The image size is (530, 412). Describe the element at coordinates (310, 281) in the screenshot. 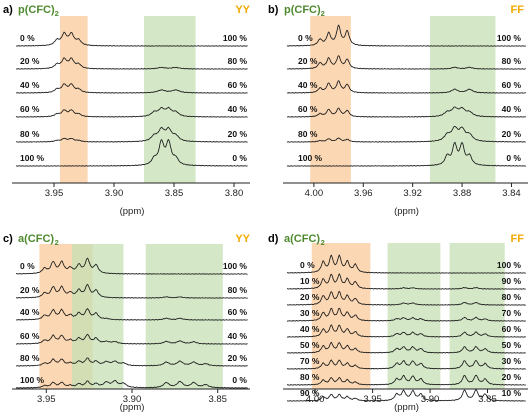

I see `left-label: 10 %` at that location.